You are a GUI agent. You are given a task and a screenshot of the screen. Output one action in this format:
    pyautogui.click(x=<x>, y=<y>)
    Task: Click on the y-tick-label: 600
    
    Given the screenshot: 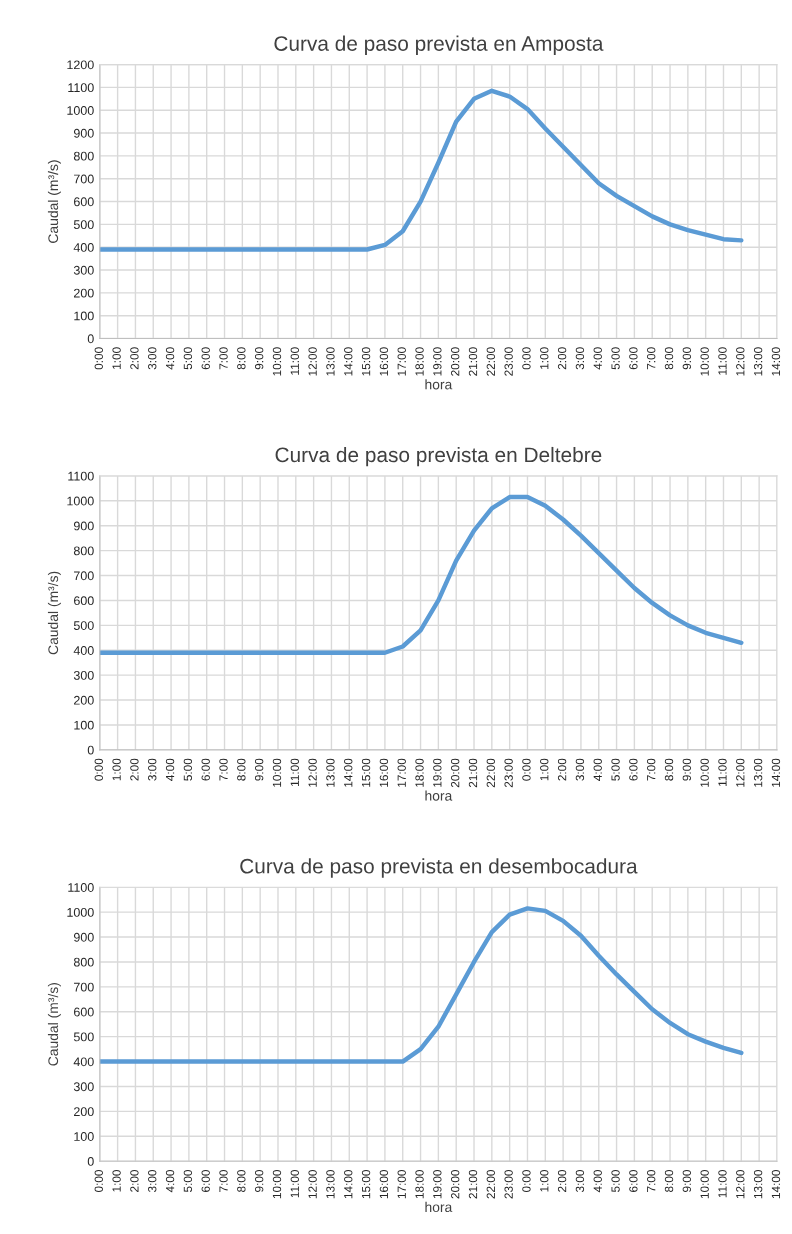 What is the action you would take?
    pyautogui.click(x=84, y=601)
    